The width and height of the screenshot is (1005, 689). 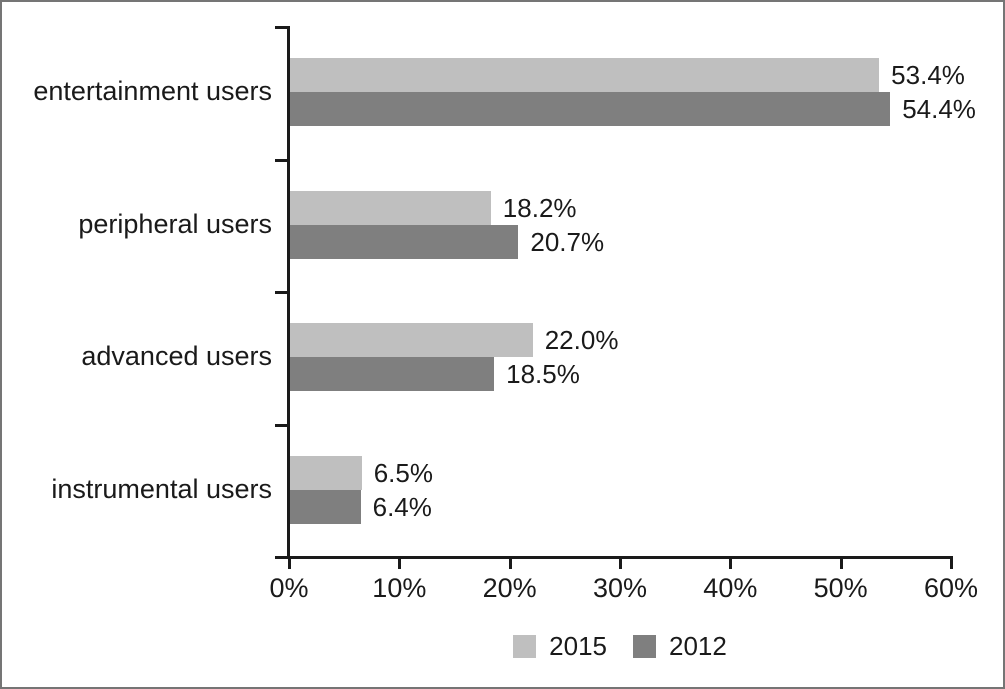 I want to click on category-label-instrumental-users: instrumental users, so click(x=161, y=488).